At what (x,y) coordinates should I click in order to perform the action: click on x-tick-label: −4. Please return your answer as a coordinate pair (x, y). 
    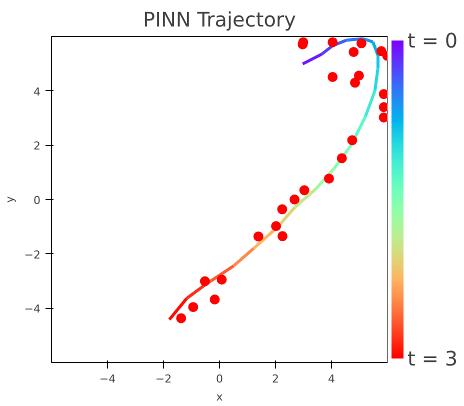
    Looking at the image, I should click on (107, 379).